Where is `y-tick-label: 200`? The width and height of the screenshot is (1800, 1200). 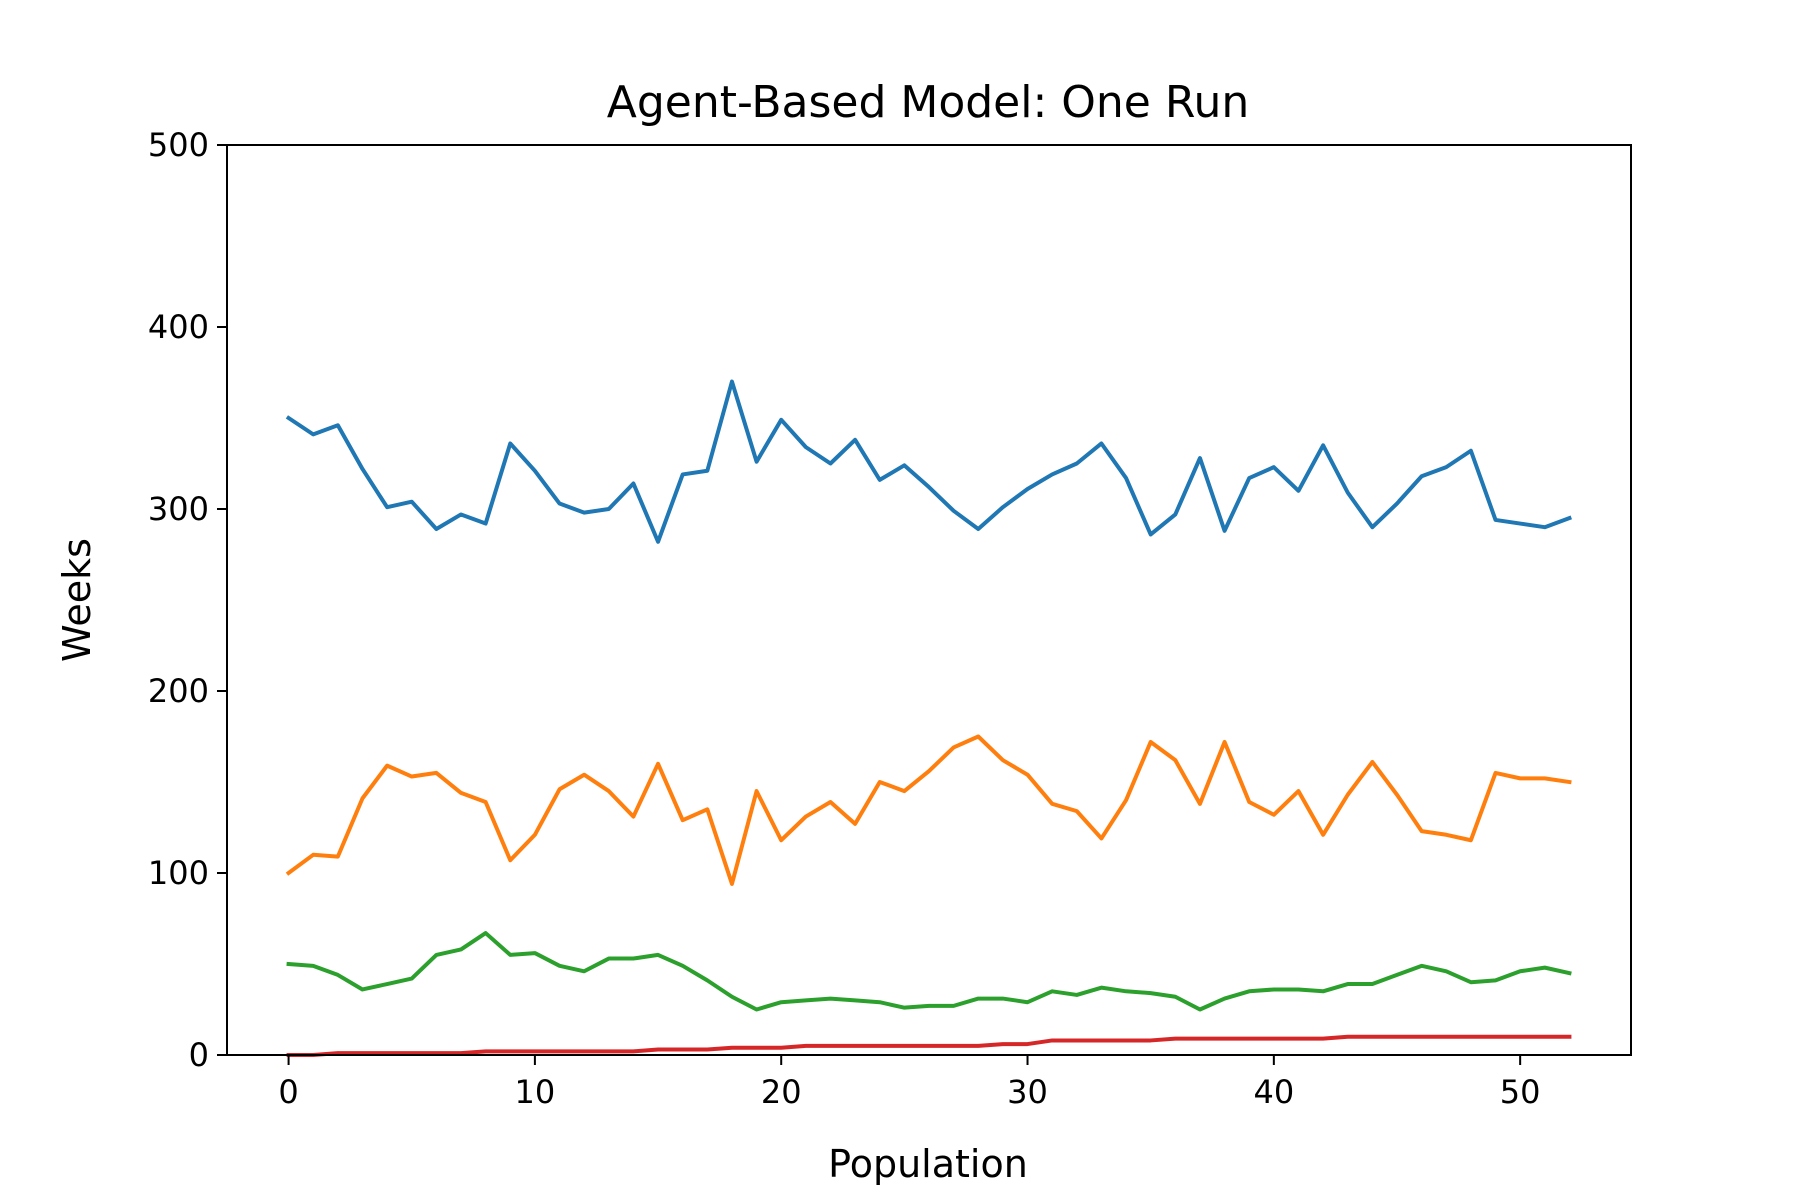
y-tick-label: 200 is located at coordinates (178, 691).